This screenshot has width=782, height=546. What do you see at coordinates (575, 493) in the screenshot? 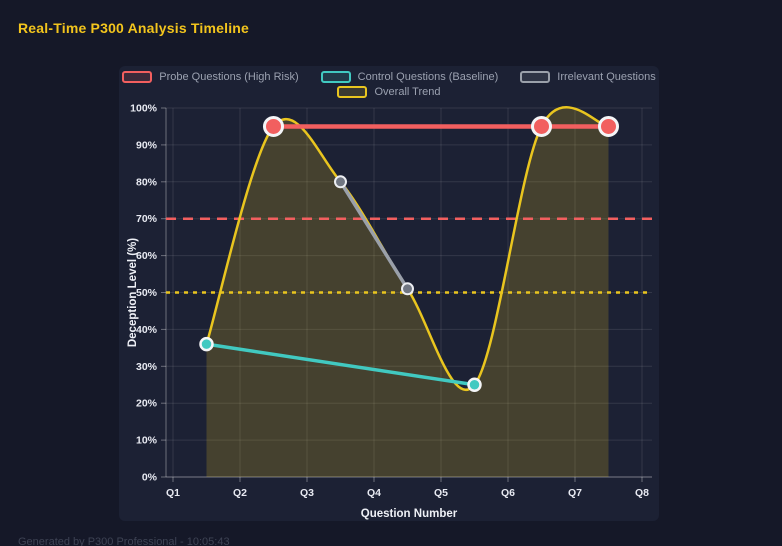
I see `x-tick-label: Q7` at bounding box center [575, 493].